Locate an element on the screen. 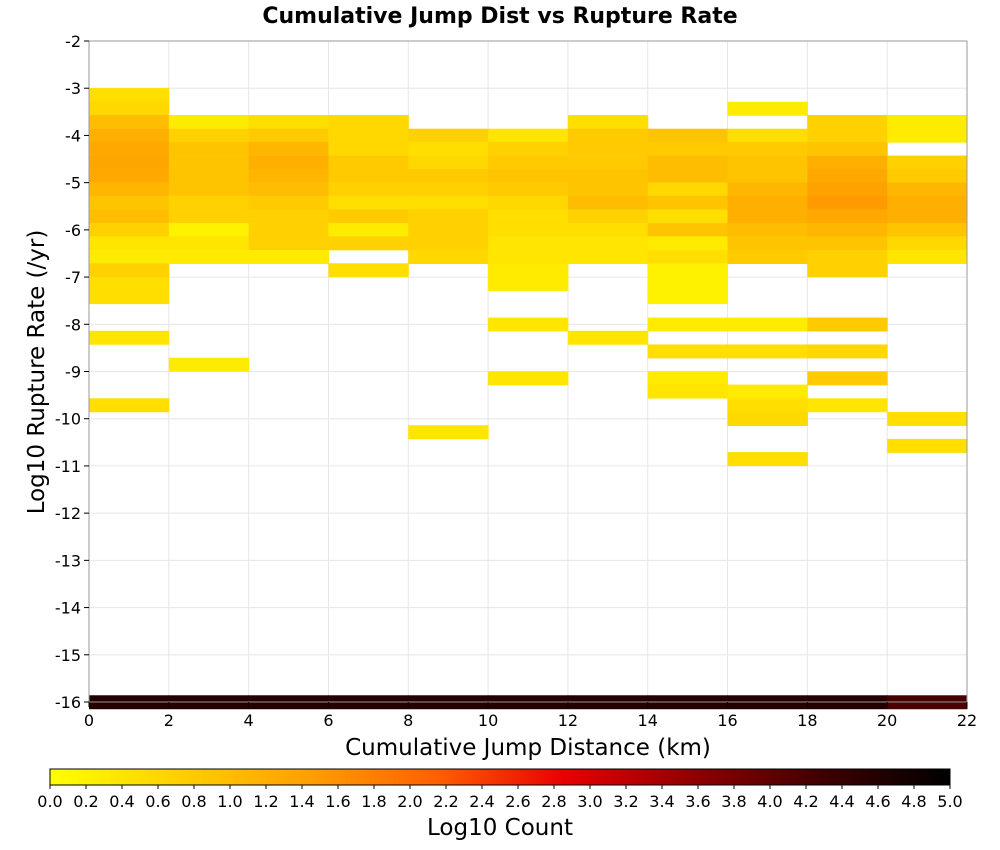  y-axis-label: Log10 Rupture Rate (/yr) is located at coordinates (37, 372).